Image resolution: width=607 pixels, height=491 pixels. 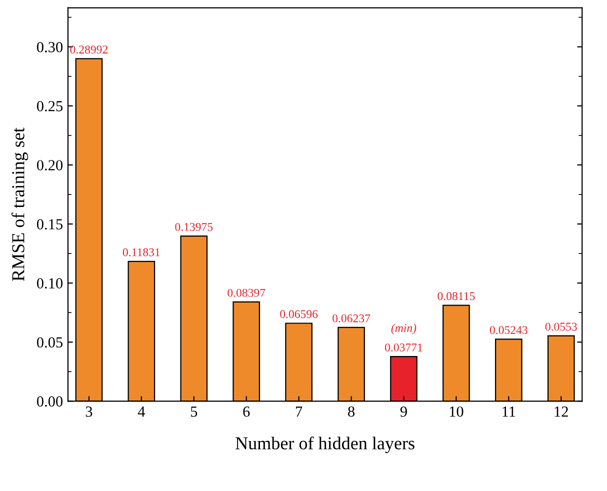 I want to click on x-tick-label: 6, so click(x=246, y=411).